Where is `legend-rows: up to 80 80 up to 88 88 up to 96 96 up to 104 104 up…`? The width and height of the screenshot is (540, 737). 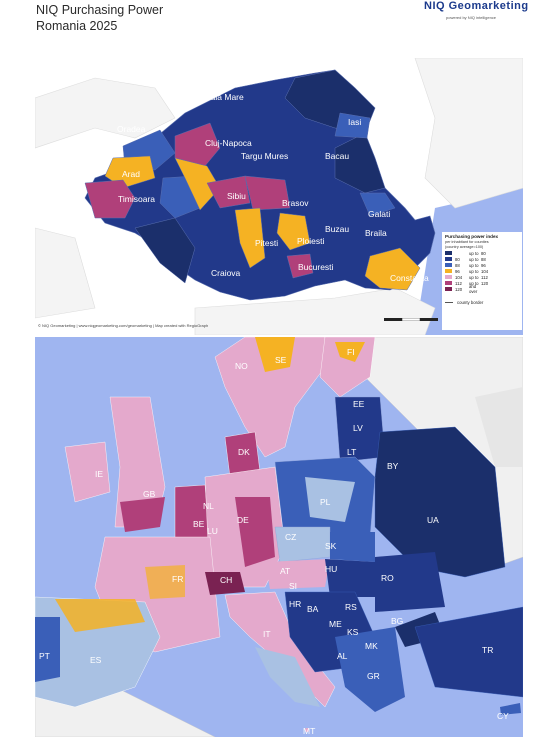
legend-rows: up to 80 80 up to 88 88 up to 96 96 up to 104 104 up… is located at coordinates (482, 272).